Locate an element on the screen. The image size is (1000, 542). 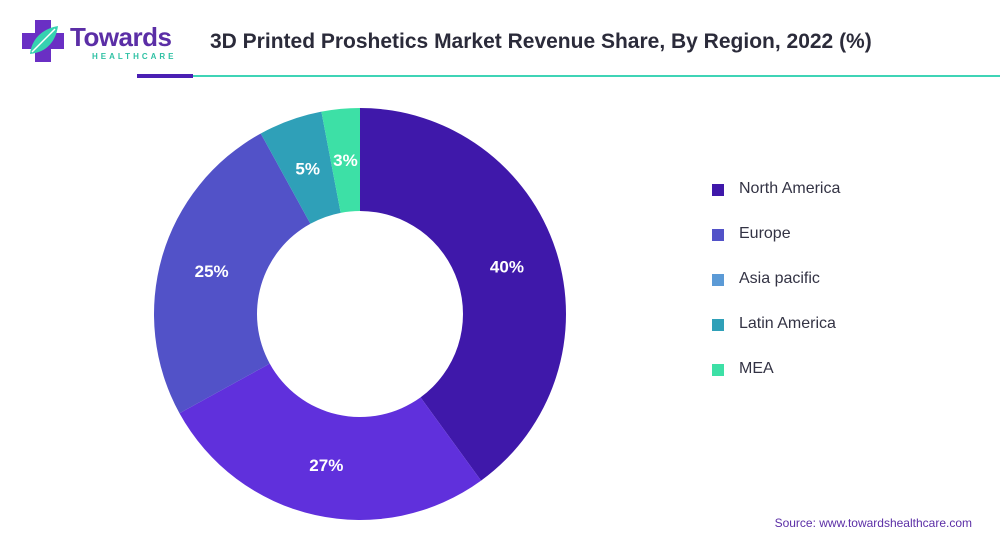
slice-label: 25% is located at coordinates (212, 271).